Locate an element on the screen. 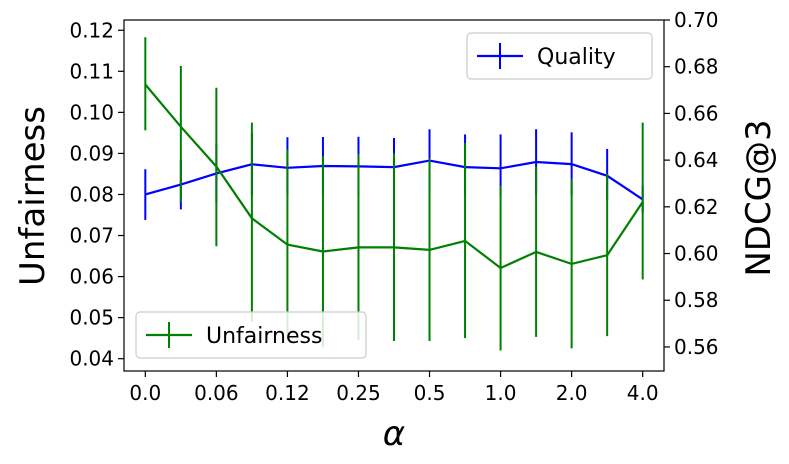  x-tick-label: 0.06 is located at coordinates (216, 393).